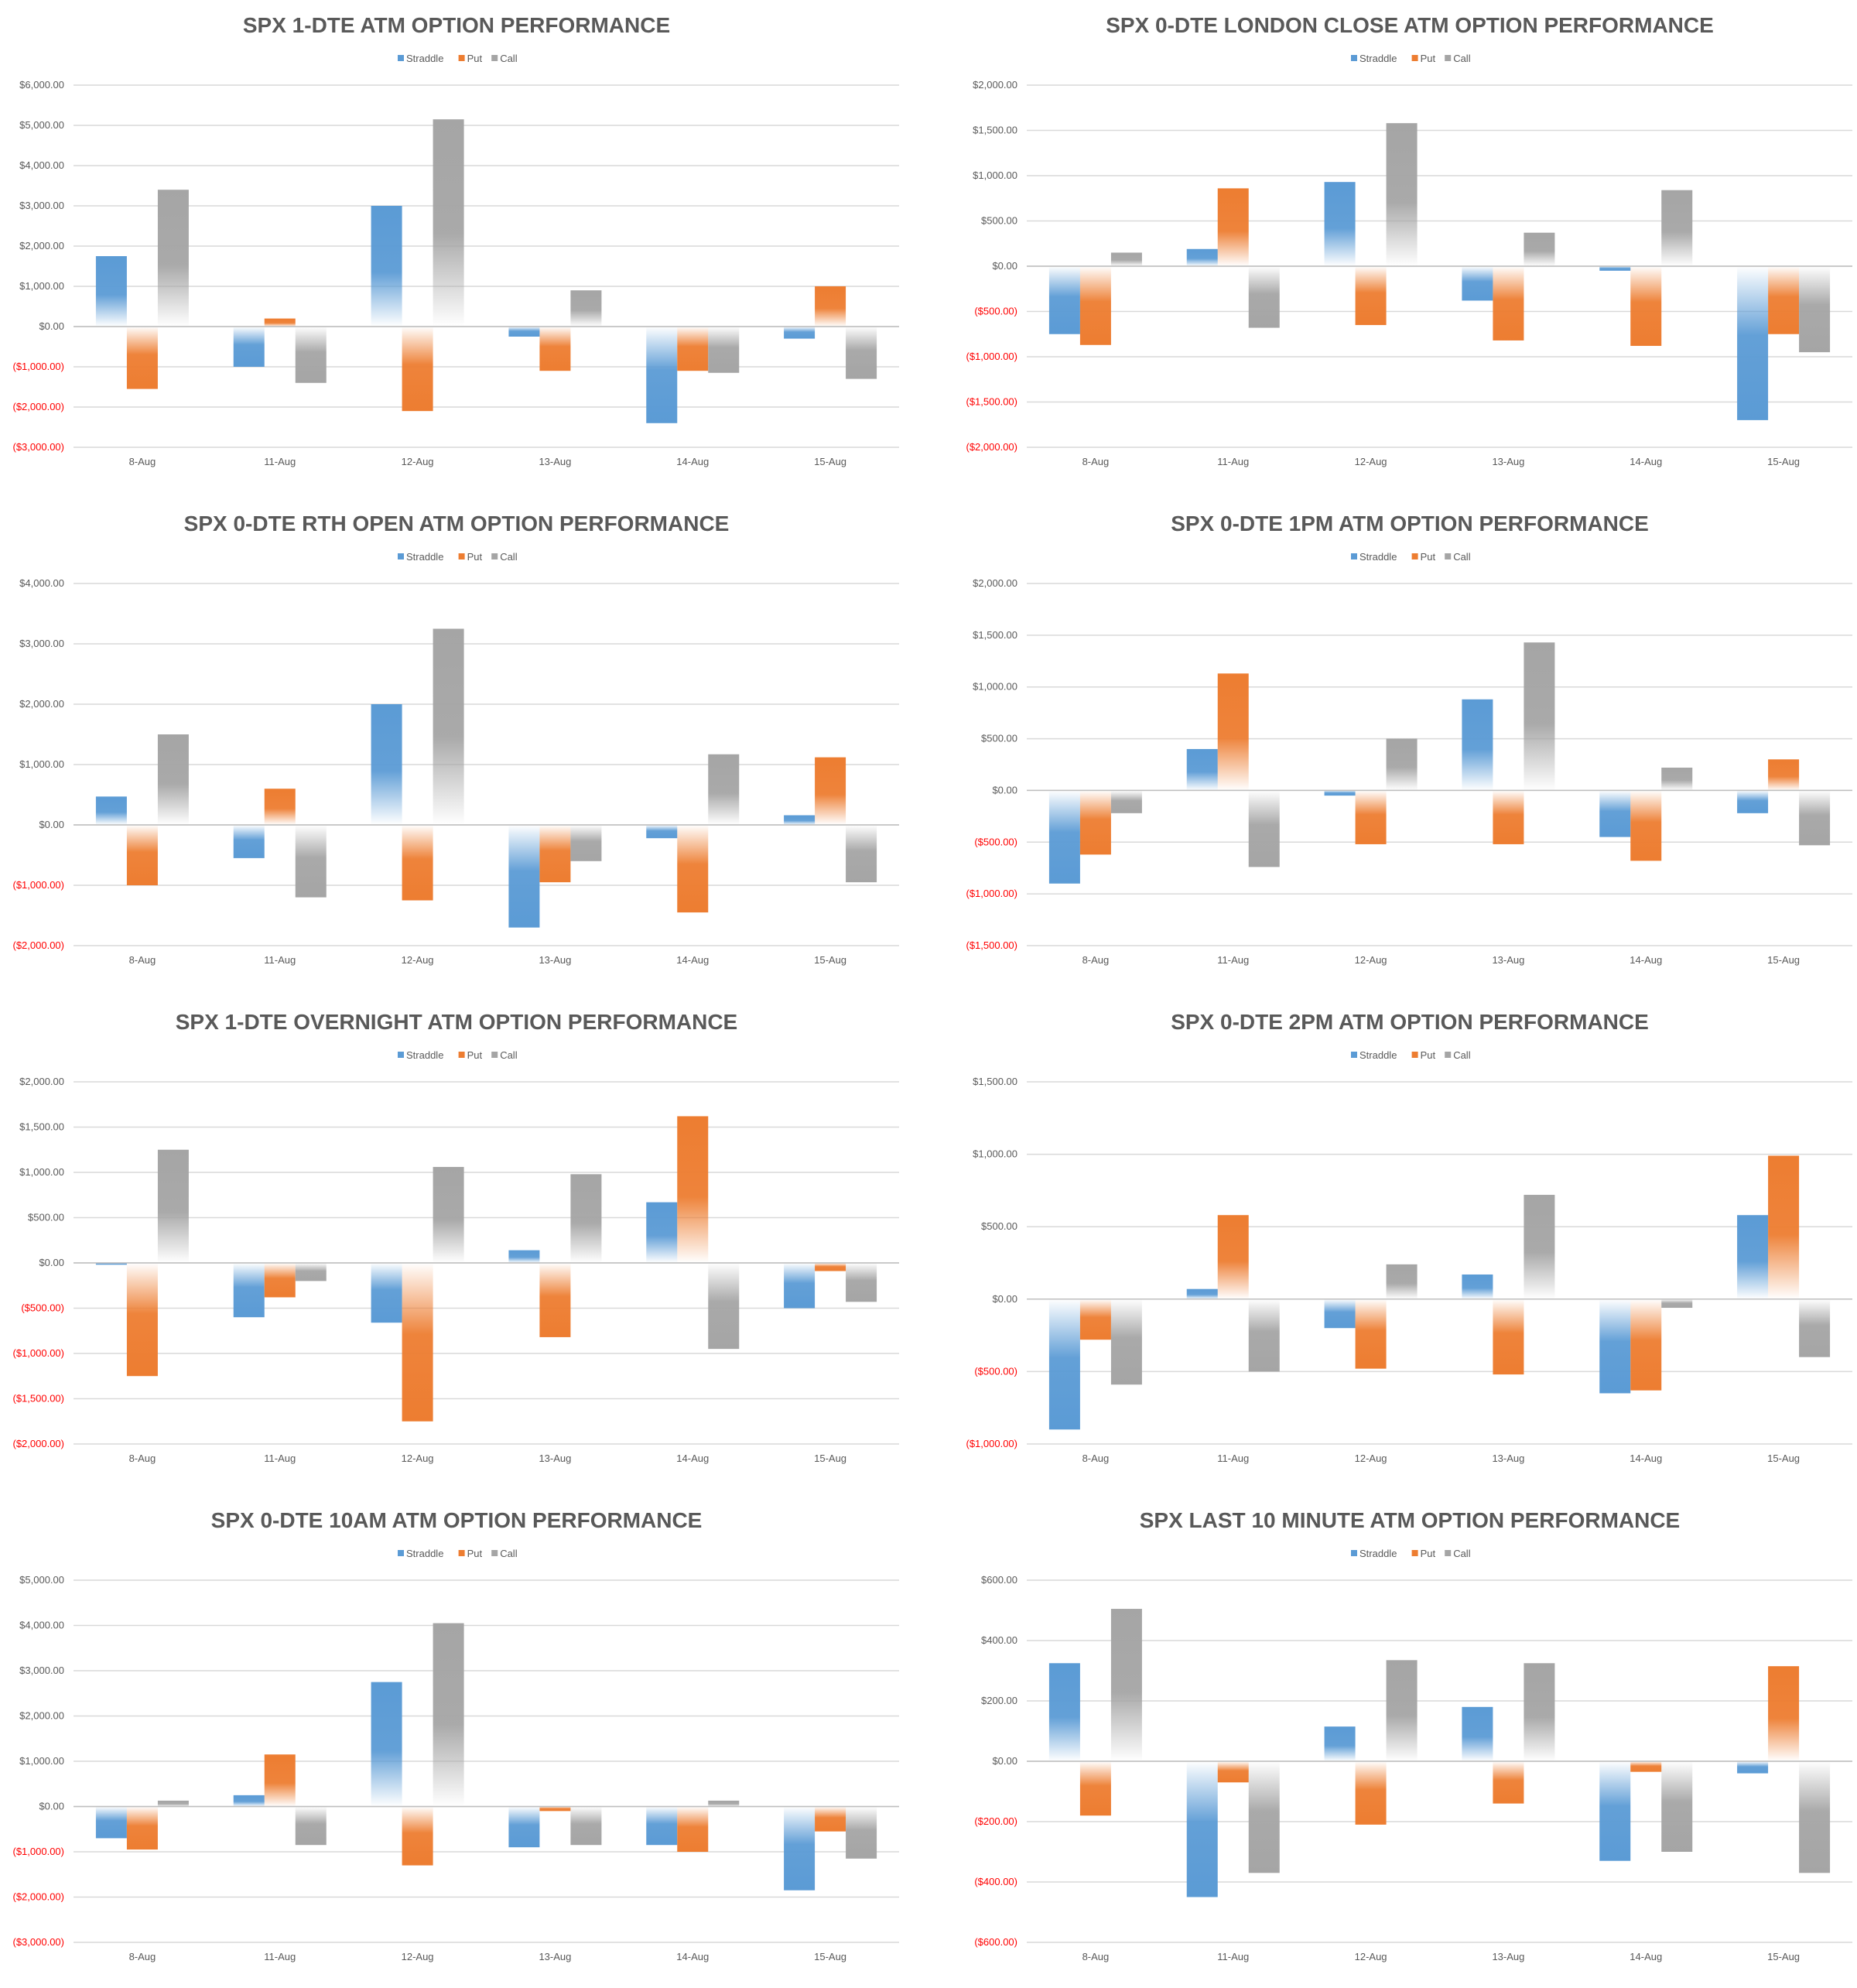 Image resolution: width=1857 pixels, height=1988 pixels. Describe the element at coordinates (311, 1272) in the screenshot. I see `bar-call-11-Aug` at that location.